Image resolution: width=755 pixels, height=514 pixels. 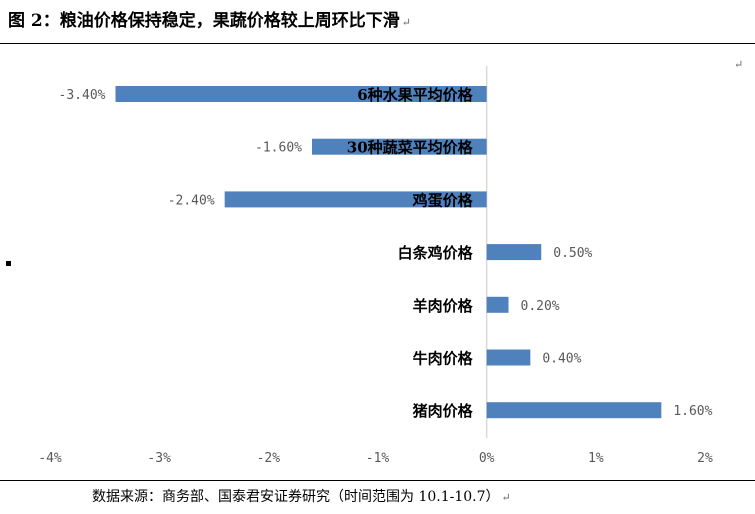 I want to click on source-text: 数据来源：商务部、国泰君安证券研究（时间范围为 10.1-10.7）, so click(x=296, y=497).